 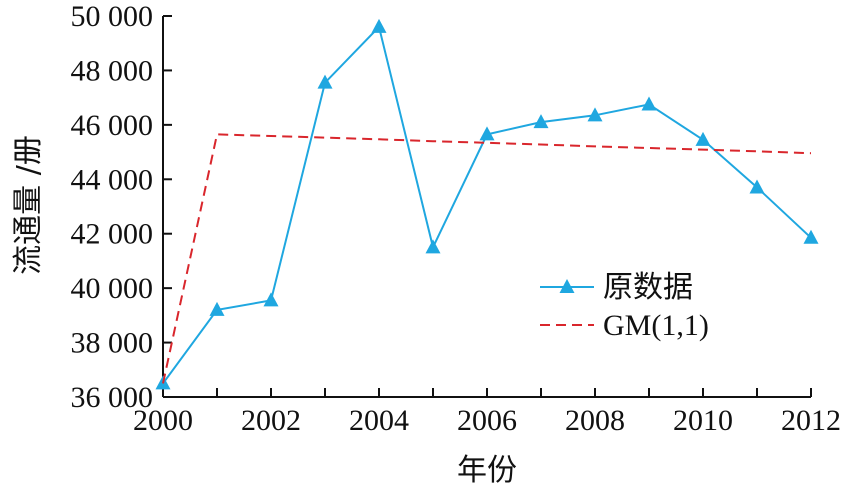 I want to click on y-tick-label: 36 000, so click(x=112, y=397).